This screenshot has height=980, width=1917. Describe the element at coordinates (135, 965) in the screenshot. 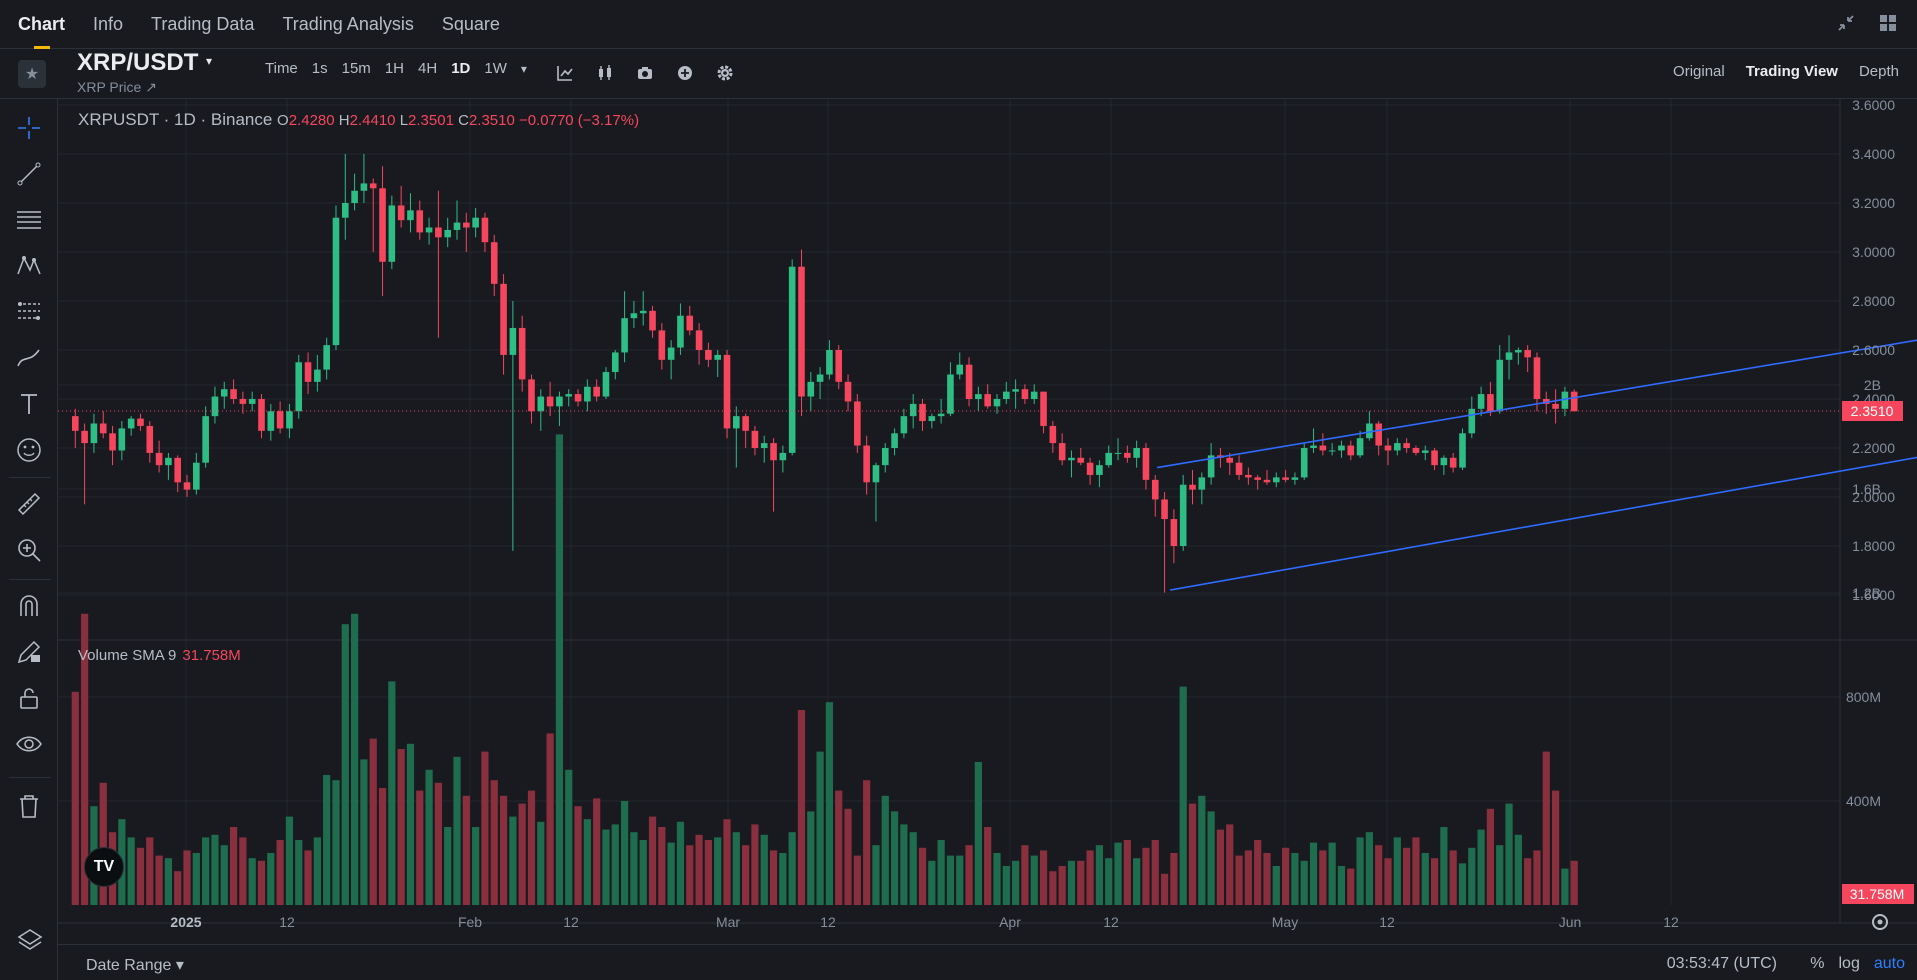

I see `date-range-button: Date Range ▾` at that location.